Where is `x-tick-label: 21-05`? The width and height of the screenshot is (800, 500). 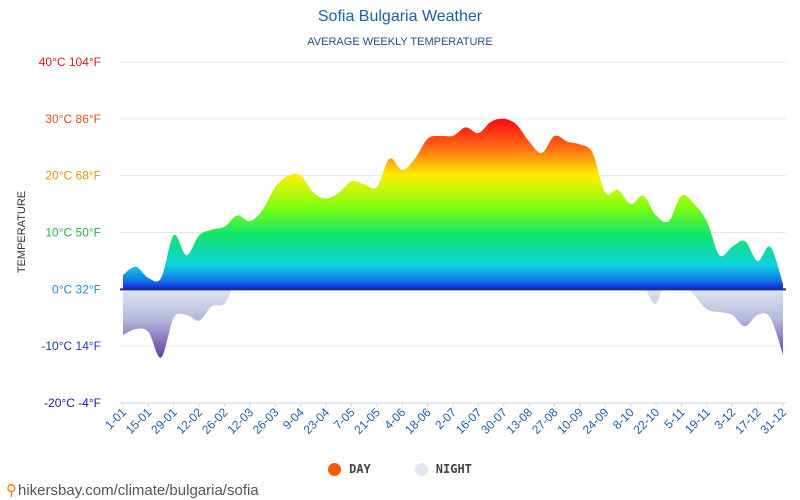 x-tick-label: 21-05 is located at coordinates (367, 421).